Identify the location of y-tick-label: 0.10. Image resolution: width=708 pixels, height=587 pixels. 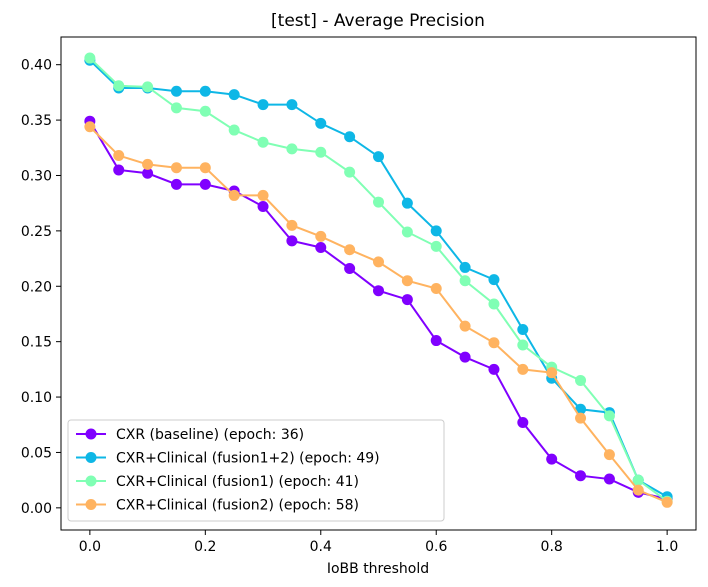
(36, 398).